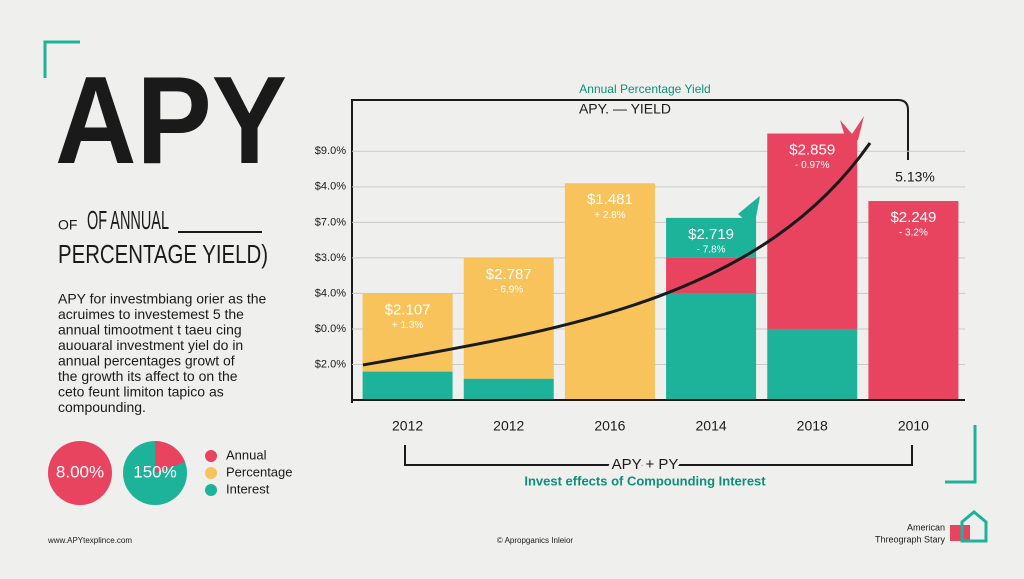  I want to click on legend: Annual Percentage Interest, so click(249, 471).